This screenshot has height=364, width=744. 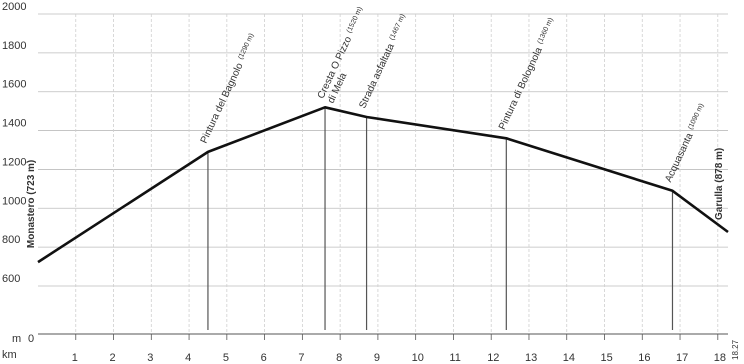 I want to click on x-tick-label-13: 13, so click(x=531, y=358).